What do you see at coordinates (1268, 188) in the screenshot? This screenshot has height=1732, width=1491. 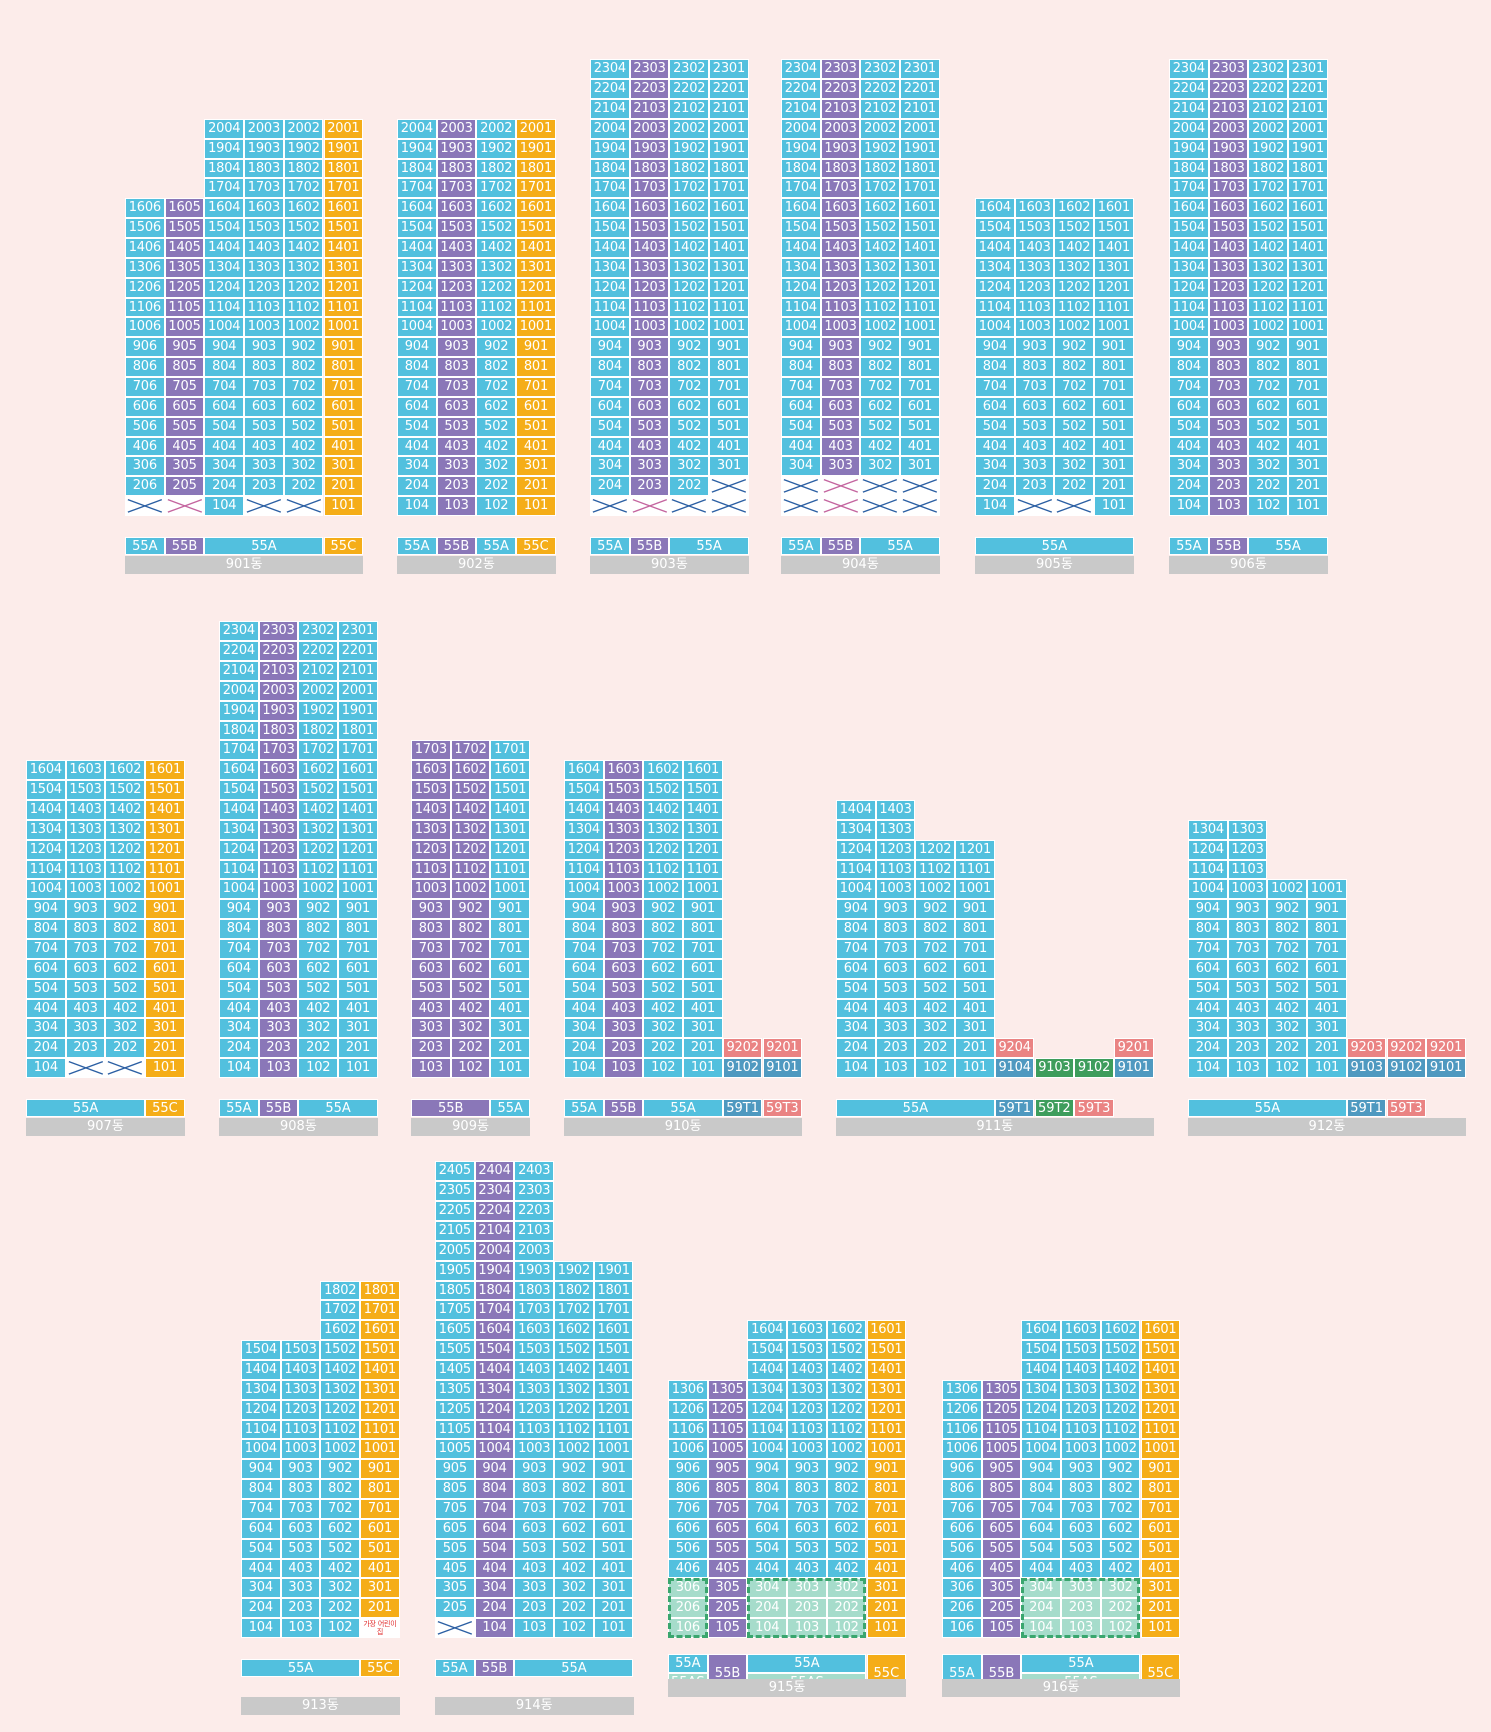 I see `unit-1702: 1702` at bounding box center [1268, 188].